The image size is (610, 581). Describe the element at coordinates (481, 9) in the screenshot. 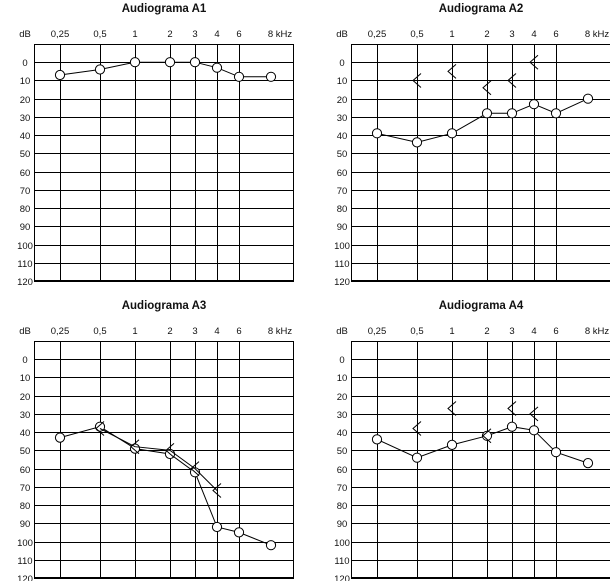

I see `chart-title: Audiograma A2` at that location.